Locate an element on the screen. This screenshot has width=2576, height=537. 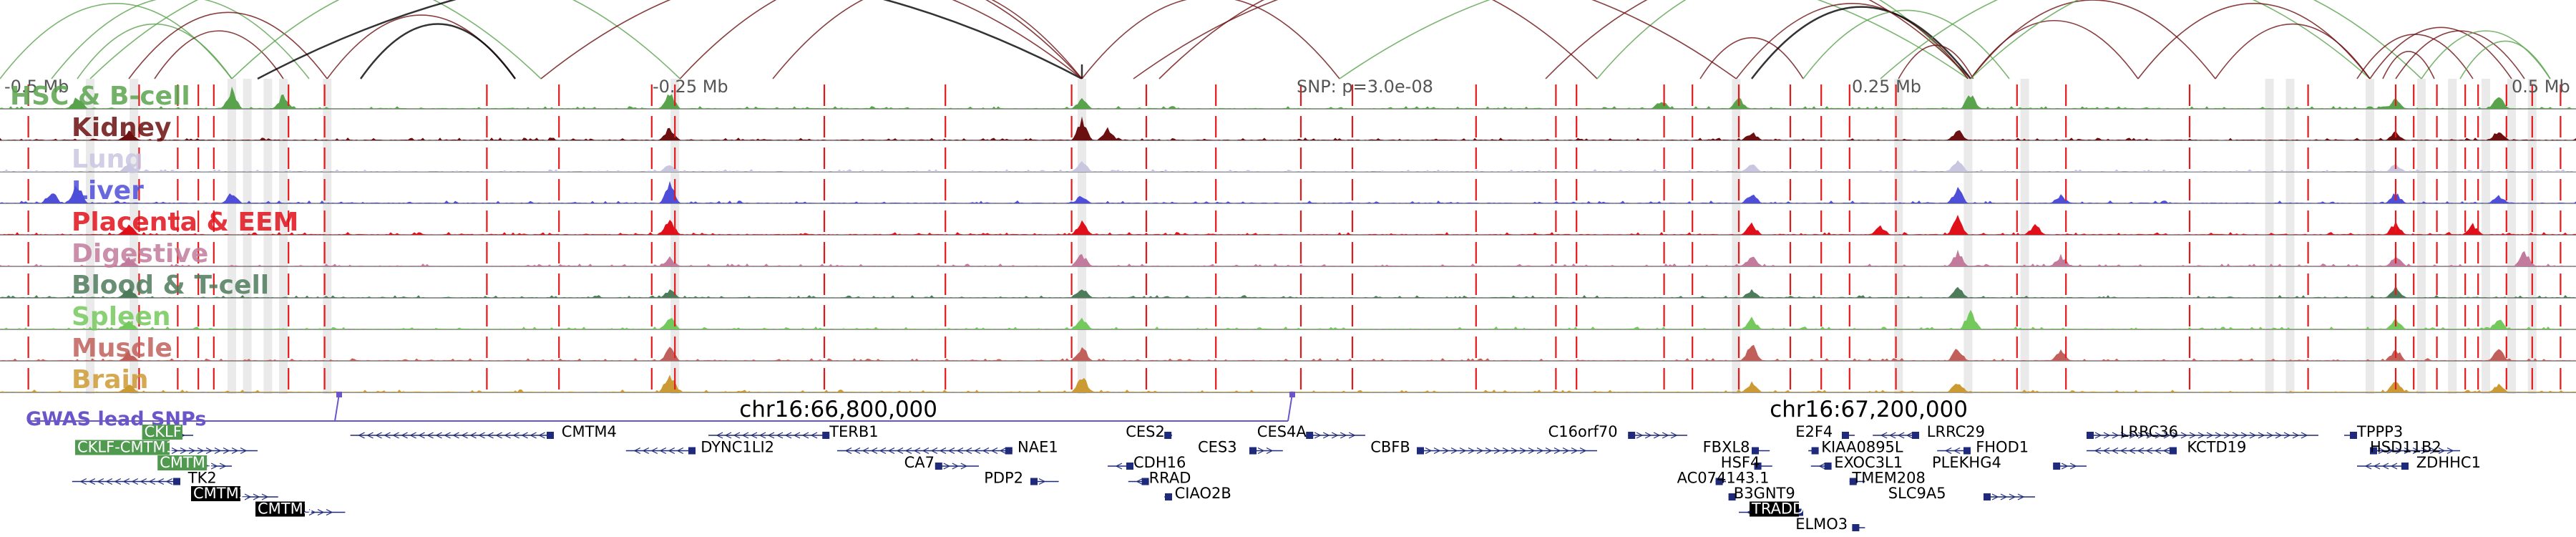
gene-label-bg is located at coordinates (1775, 509).